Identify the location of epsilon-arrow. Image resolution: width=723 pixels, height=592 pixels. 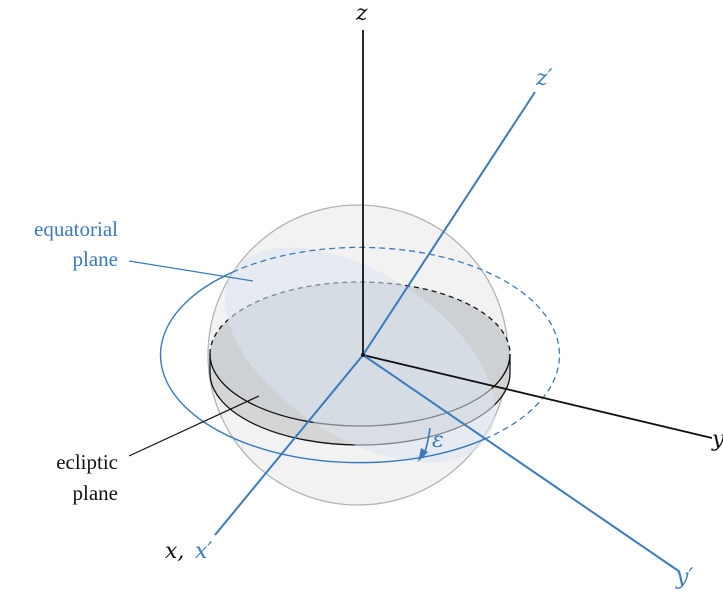
(424, 444).